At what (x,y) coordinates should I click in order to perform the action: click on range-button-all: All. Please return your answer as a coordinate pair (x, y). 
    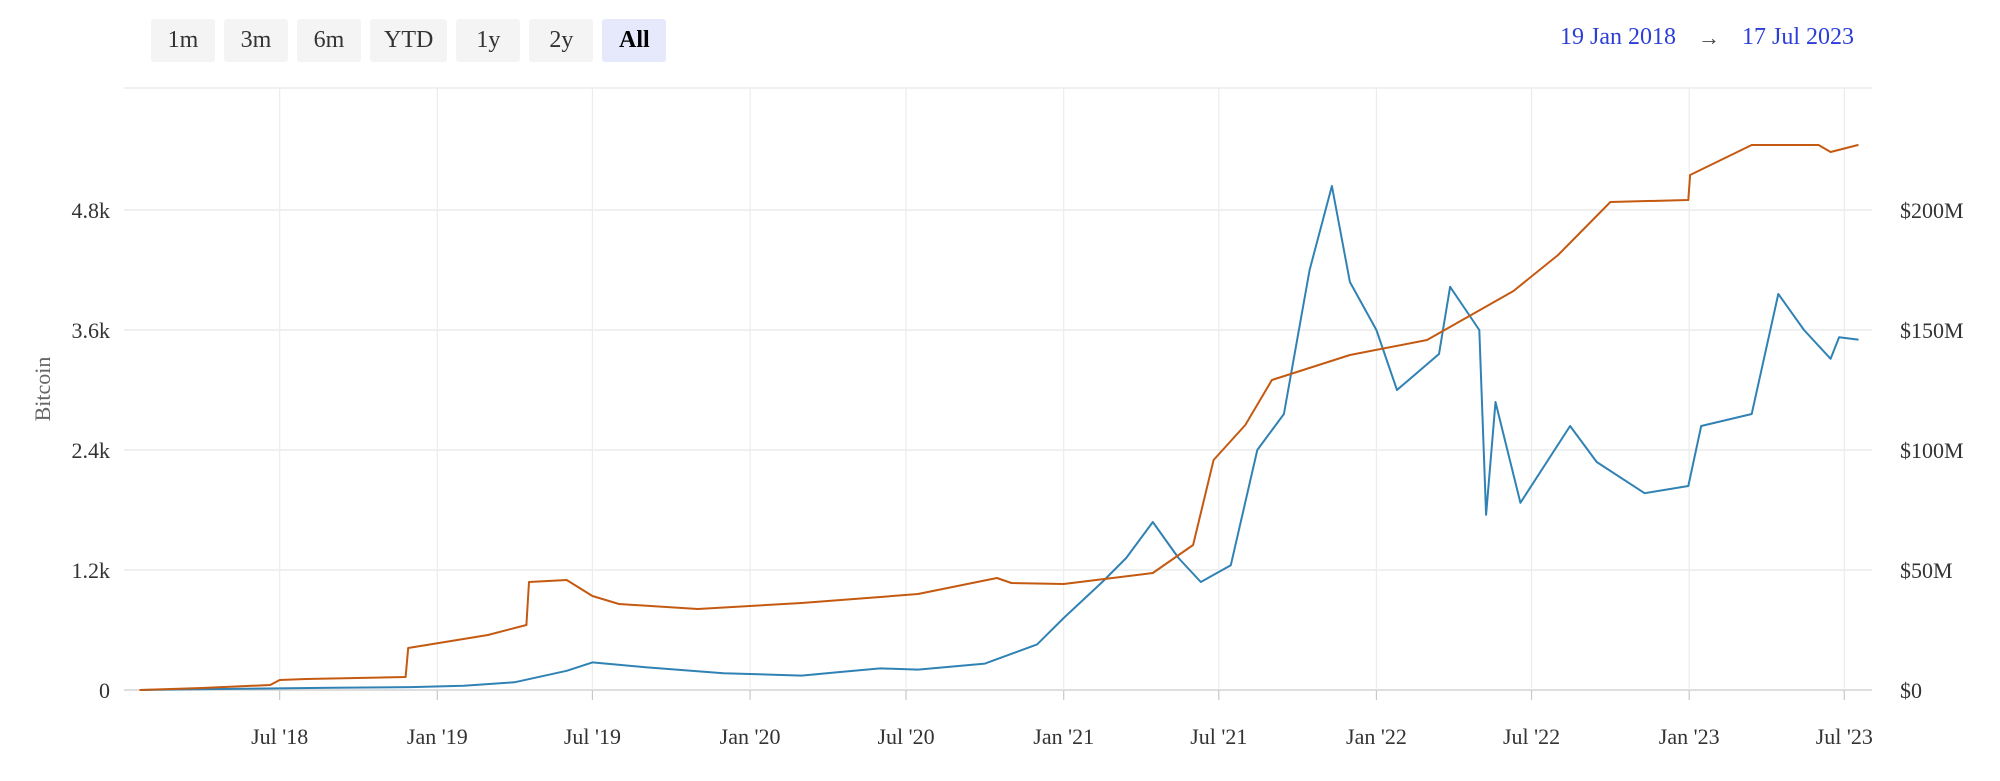
    Looking at the image, I should click on (634, 40).